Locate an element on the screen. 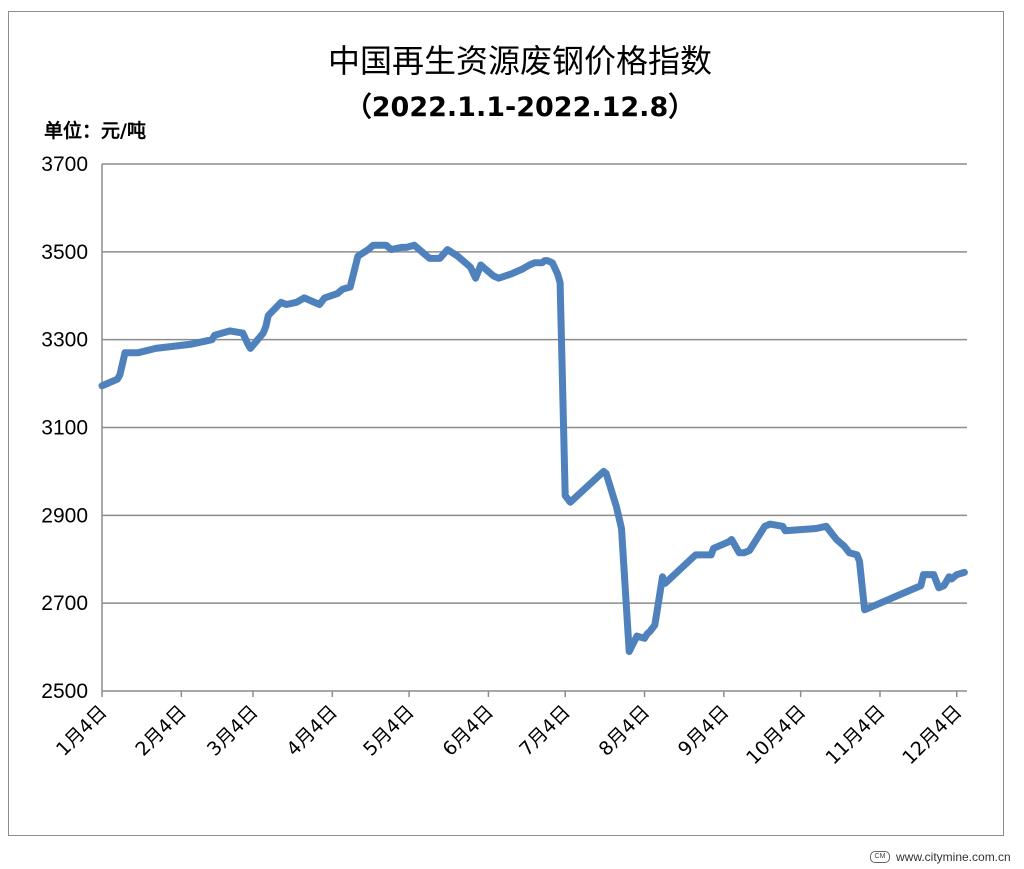 The width and height of the screenshot is (1024, 869). x-tick-label: 10月4日 is located at coordinates (776, 735).